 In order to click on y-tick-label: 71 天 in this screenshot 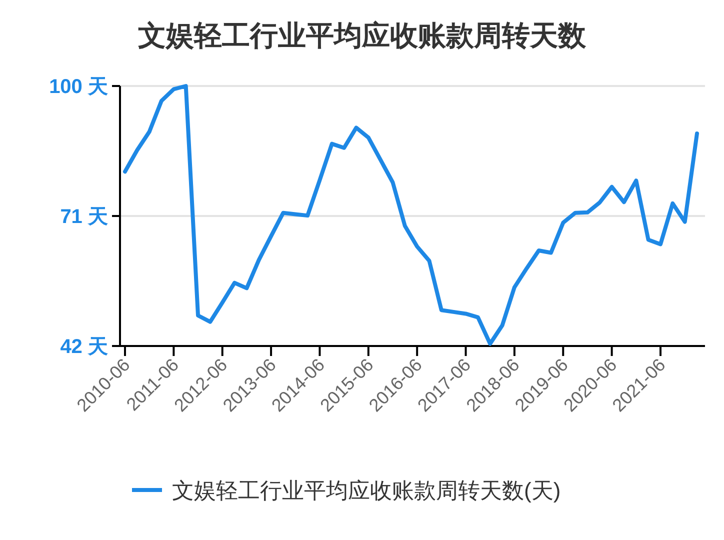, I will do `click(84, 217)`.